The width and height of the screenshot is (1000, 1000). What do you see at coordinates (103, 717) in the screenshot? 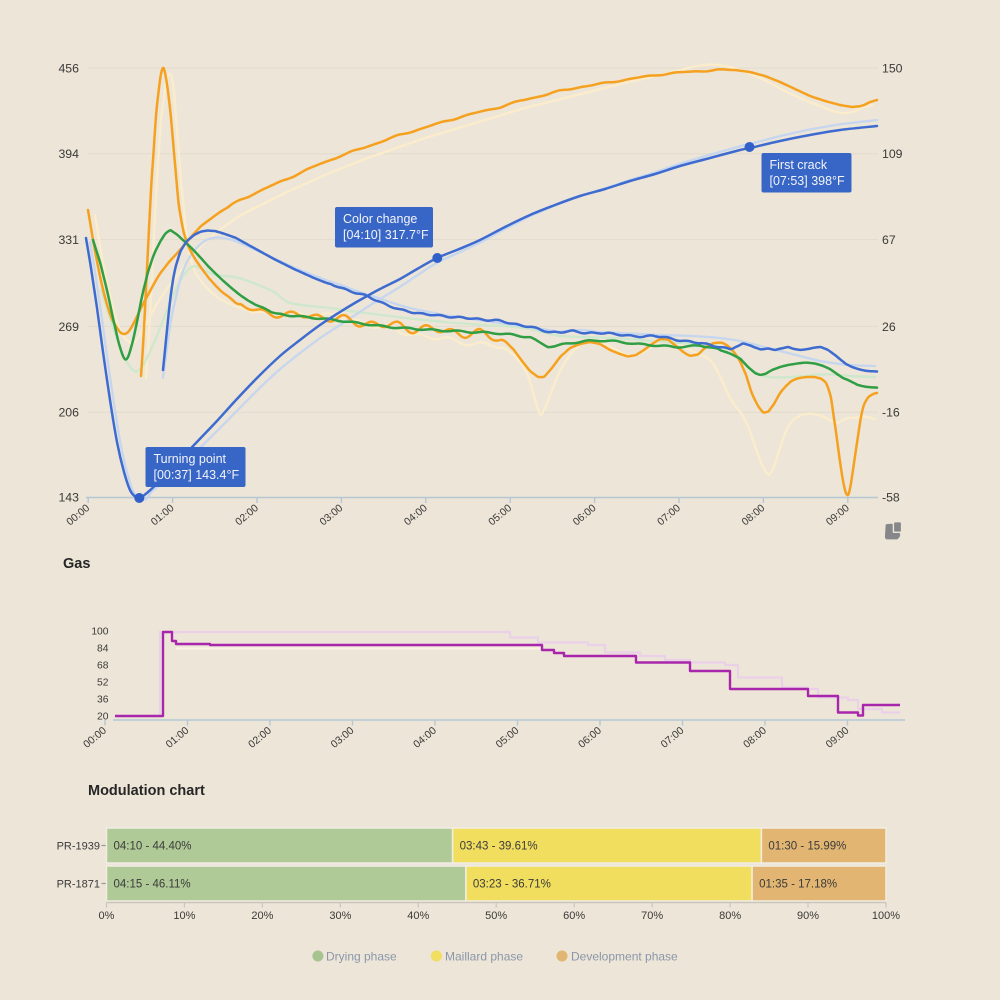
I see `svg-text: 20` at bounding box center [103, 717].